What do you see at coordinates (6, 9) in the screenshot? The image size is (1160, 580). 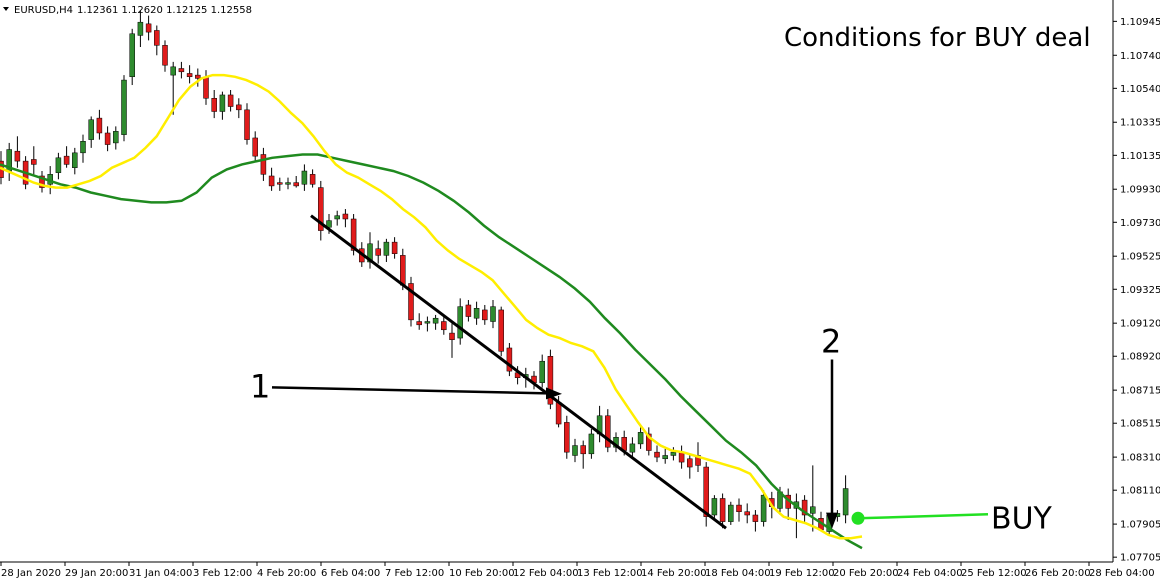 I see `dropdown-triangle-icon` at bounding box center [6, 9].